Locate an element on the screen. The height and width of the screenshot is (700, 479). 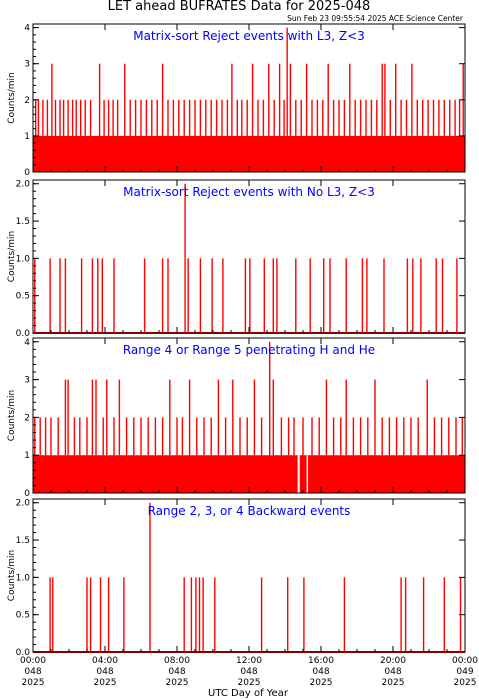
x-tick-time: 08:00 is located at coordinates (177, 661).